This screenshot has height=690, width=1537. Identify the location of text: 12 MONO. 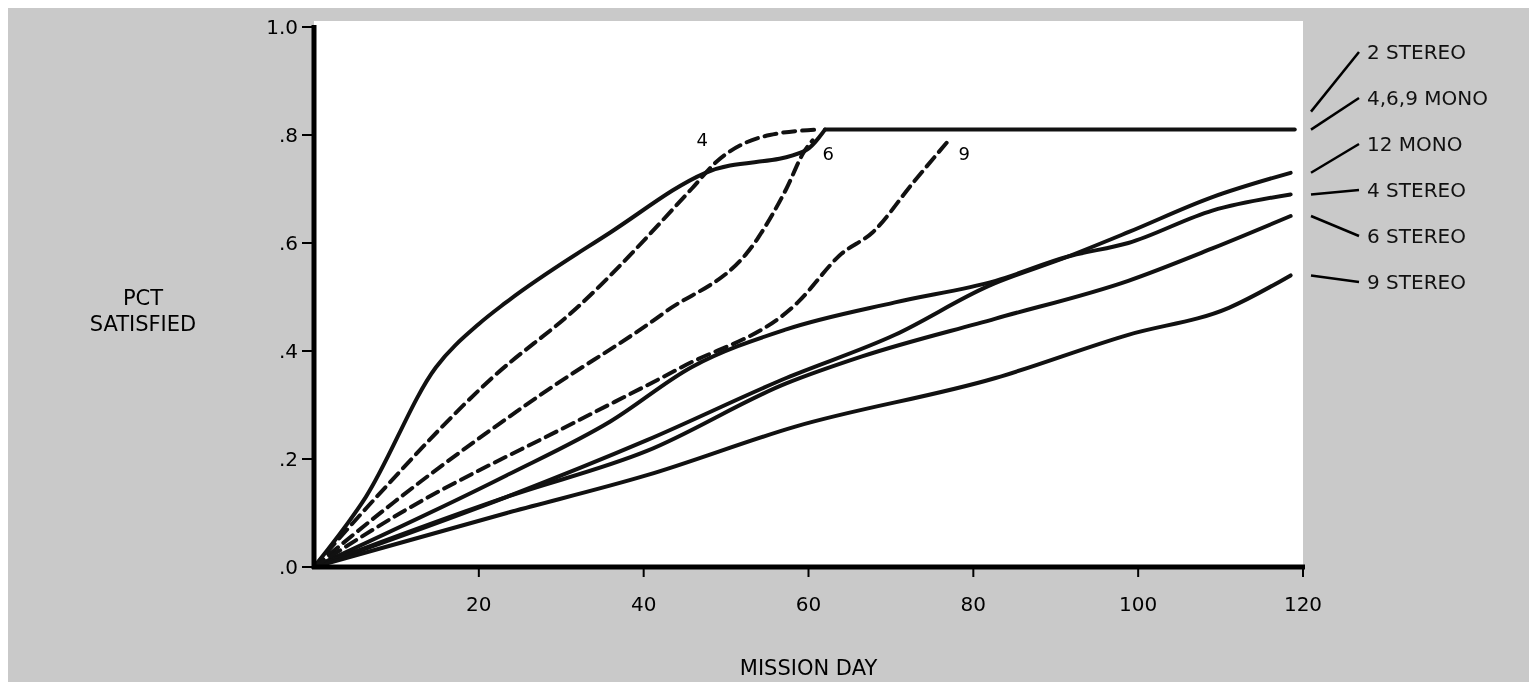
(1415, 144).